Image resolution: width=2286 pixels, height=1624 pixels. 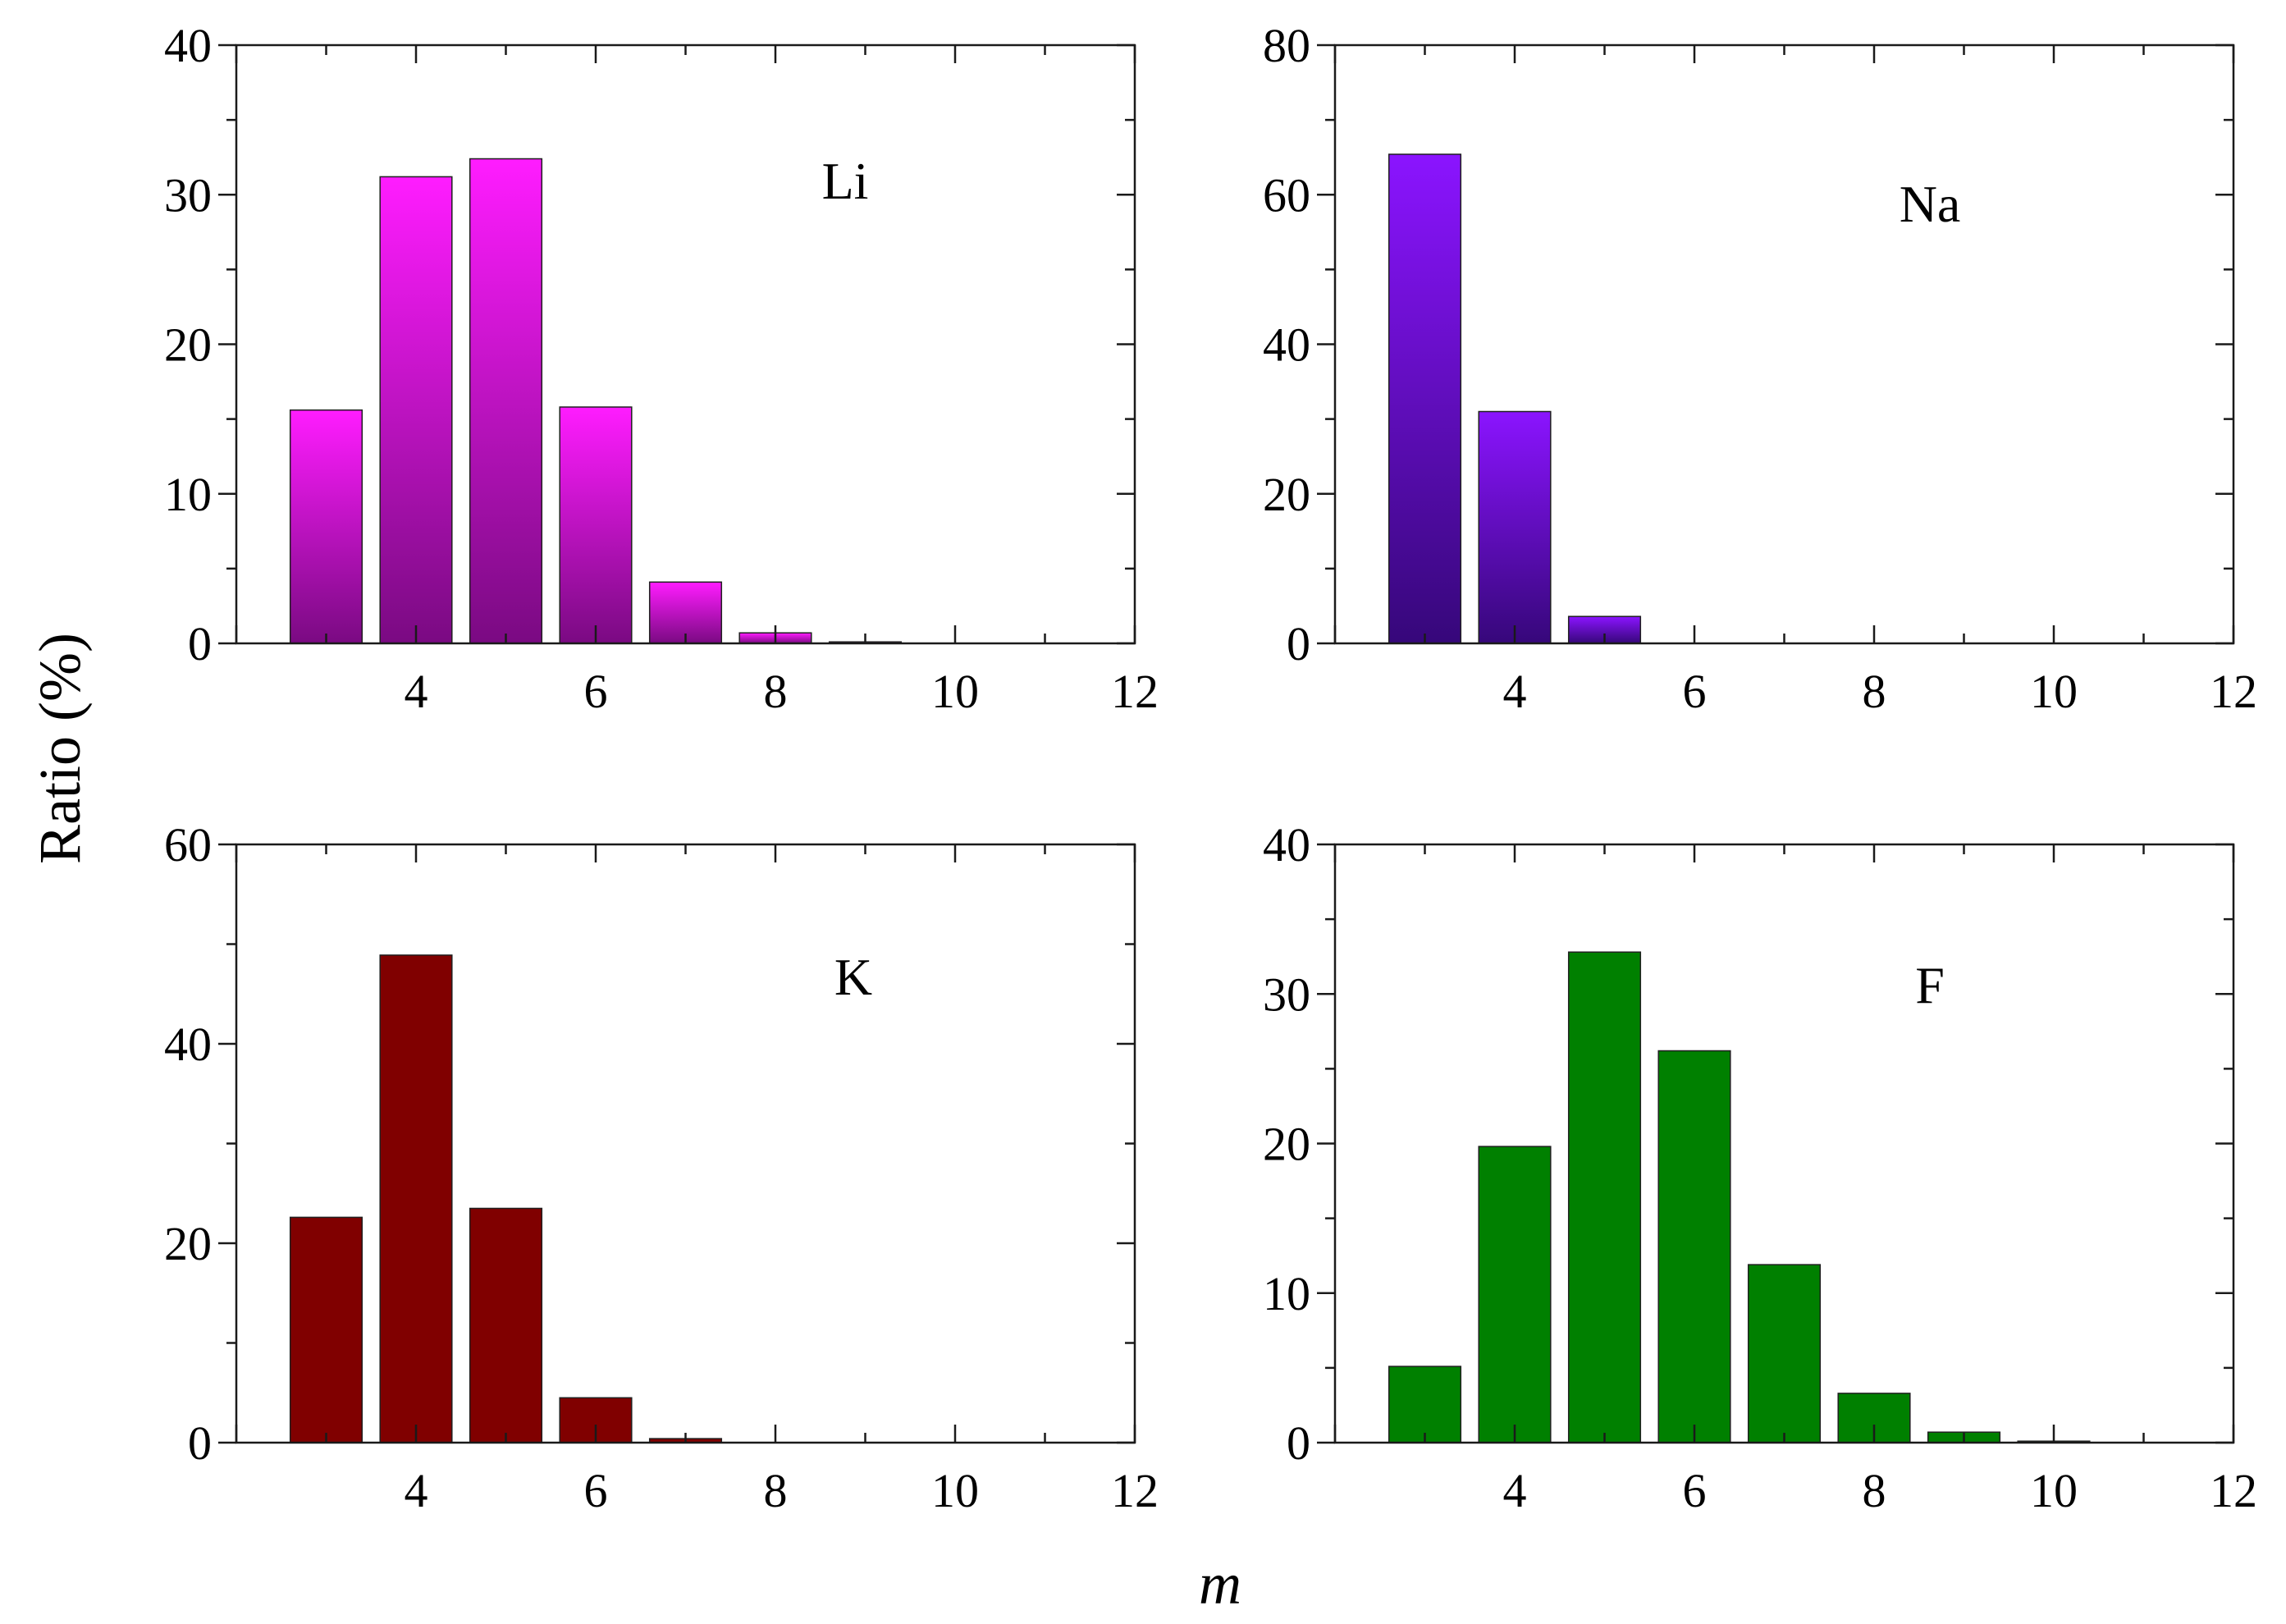 I want to click on panel-label-f: F, so click(x=1930, y=985).